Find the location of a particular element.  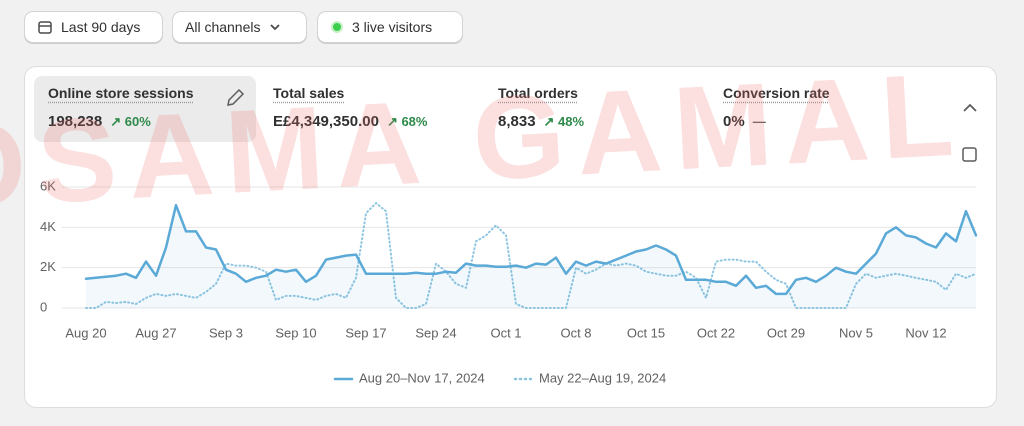

edit-icon is located at coordinates (236, 97).